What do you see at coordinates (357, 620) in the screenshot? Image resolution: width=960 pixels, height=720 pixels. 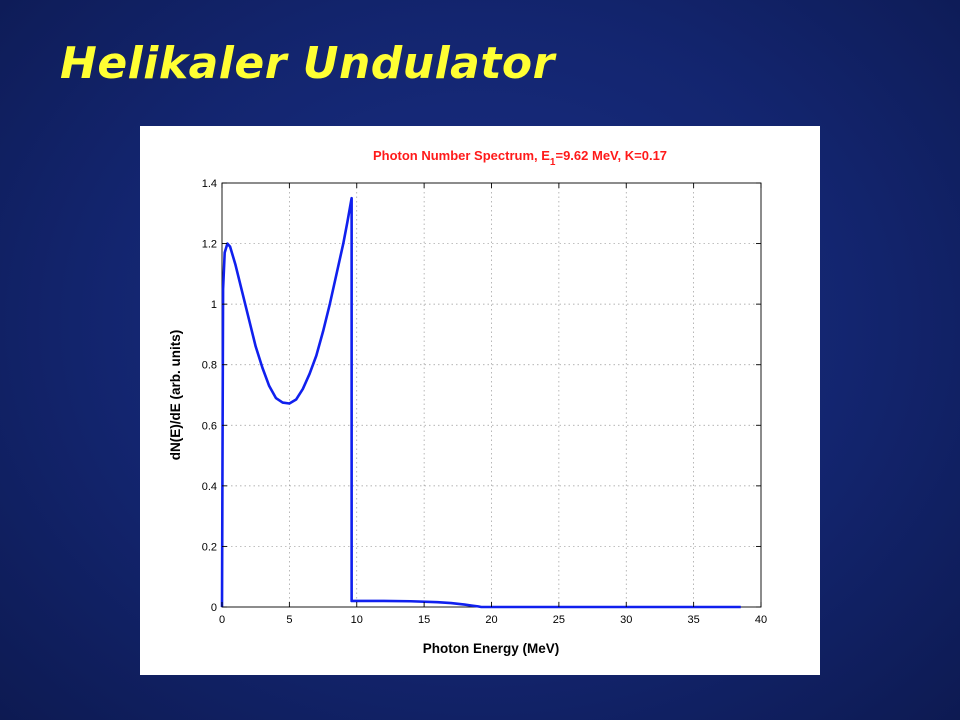 I see `x-tick-label: 10` at bounding box center [357, 620].